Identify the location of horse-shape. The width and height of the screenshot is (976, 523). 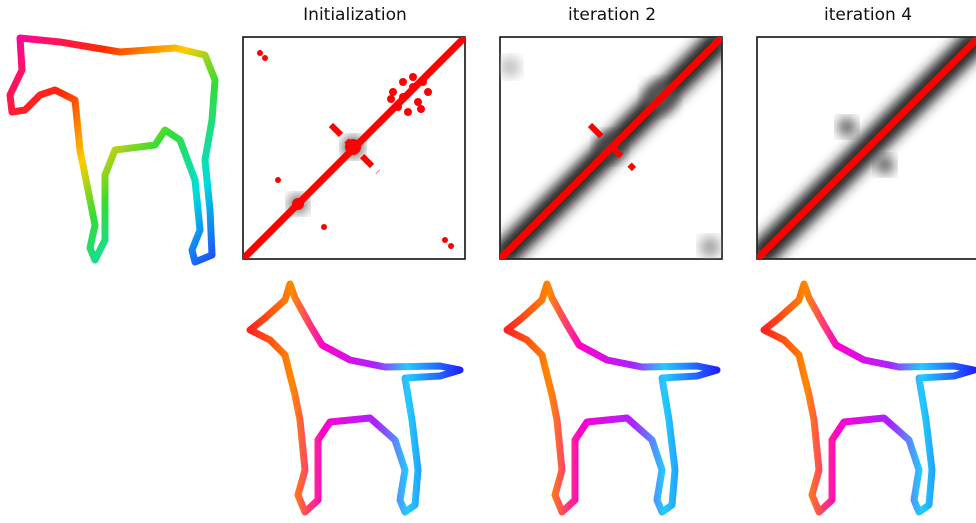
(112, 150).